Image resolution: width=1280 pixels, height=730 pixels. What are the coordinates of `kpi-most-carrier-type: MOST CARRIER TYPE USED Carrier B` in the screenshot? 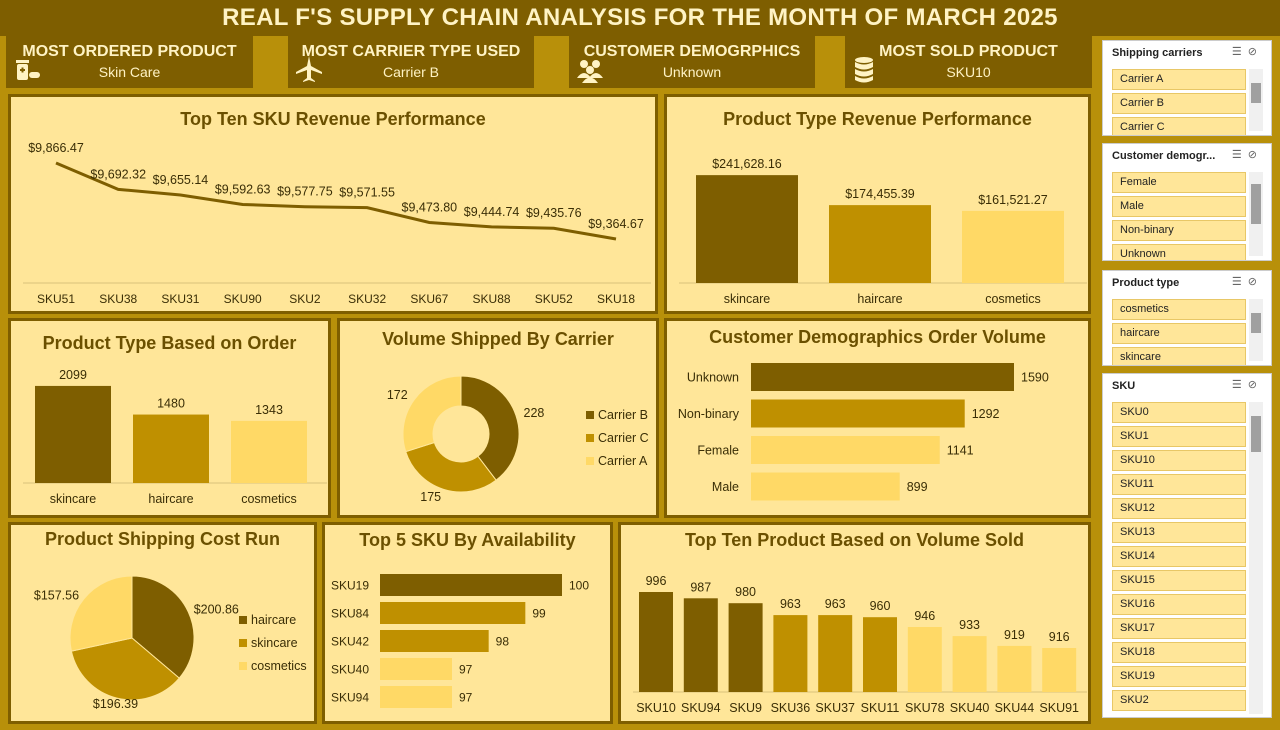 It's located at (411, 62).